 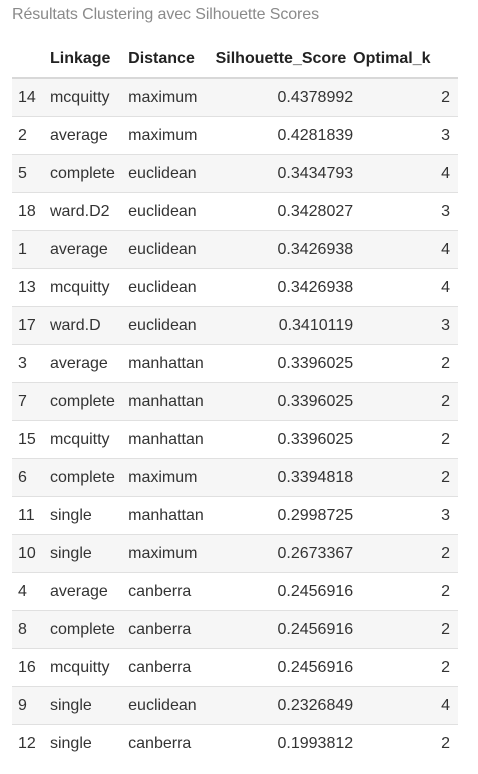 What do you see at coordinates (31, 439) in the screenshot?
I see `row-index-cell: 15` at bounding box center [31, 439].